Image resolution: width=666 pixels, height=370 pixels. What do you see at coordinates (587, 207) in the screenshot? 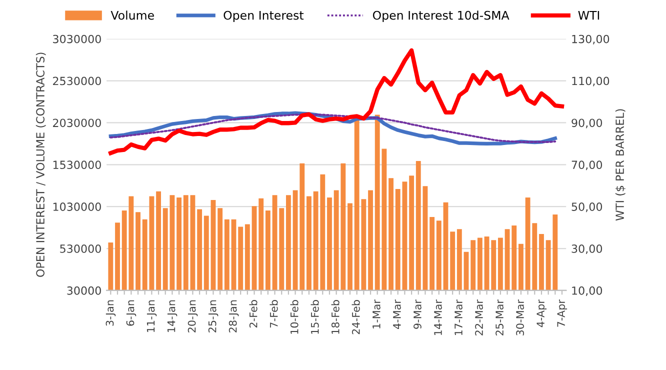
I see `y2-tick-label: 50,00` at bounding box center [587, 207].